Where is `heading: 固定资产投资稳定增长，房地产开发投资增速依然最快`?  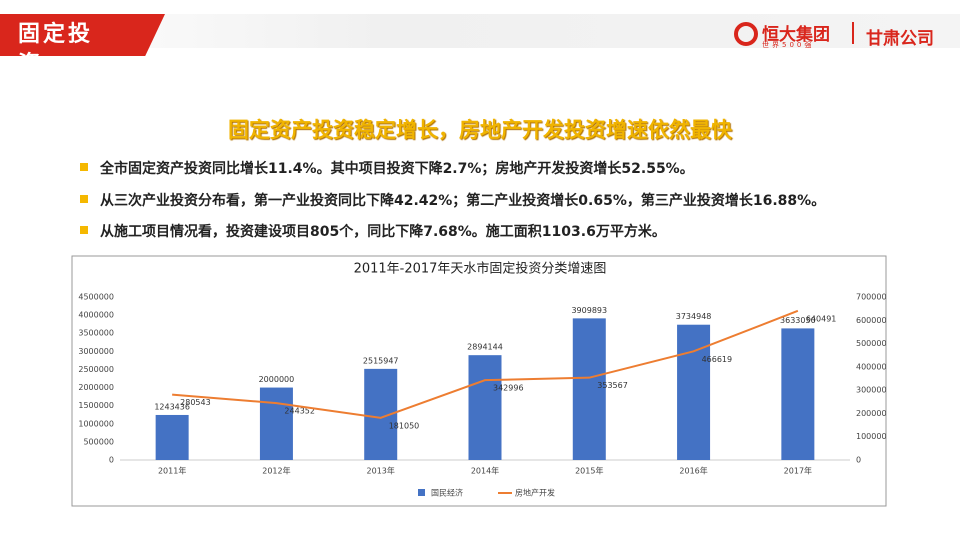 heading: 固定资产投资稳定增长，房地产开发投资增速依然最快 is located at coordinates (480, 130).